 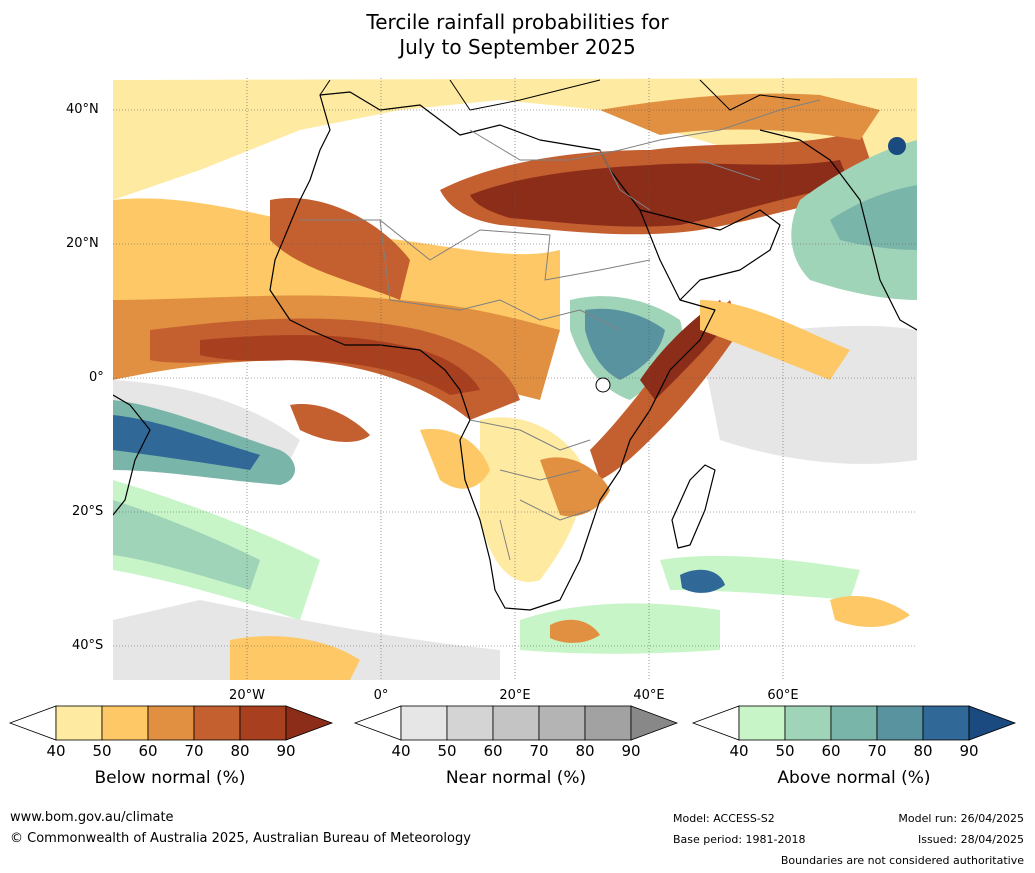 I want to click on model-run-text: Model run: 26/04/2025, so click(x=961, y=818).